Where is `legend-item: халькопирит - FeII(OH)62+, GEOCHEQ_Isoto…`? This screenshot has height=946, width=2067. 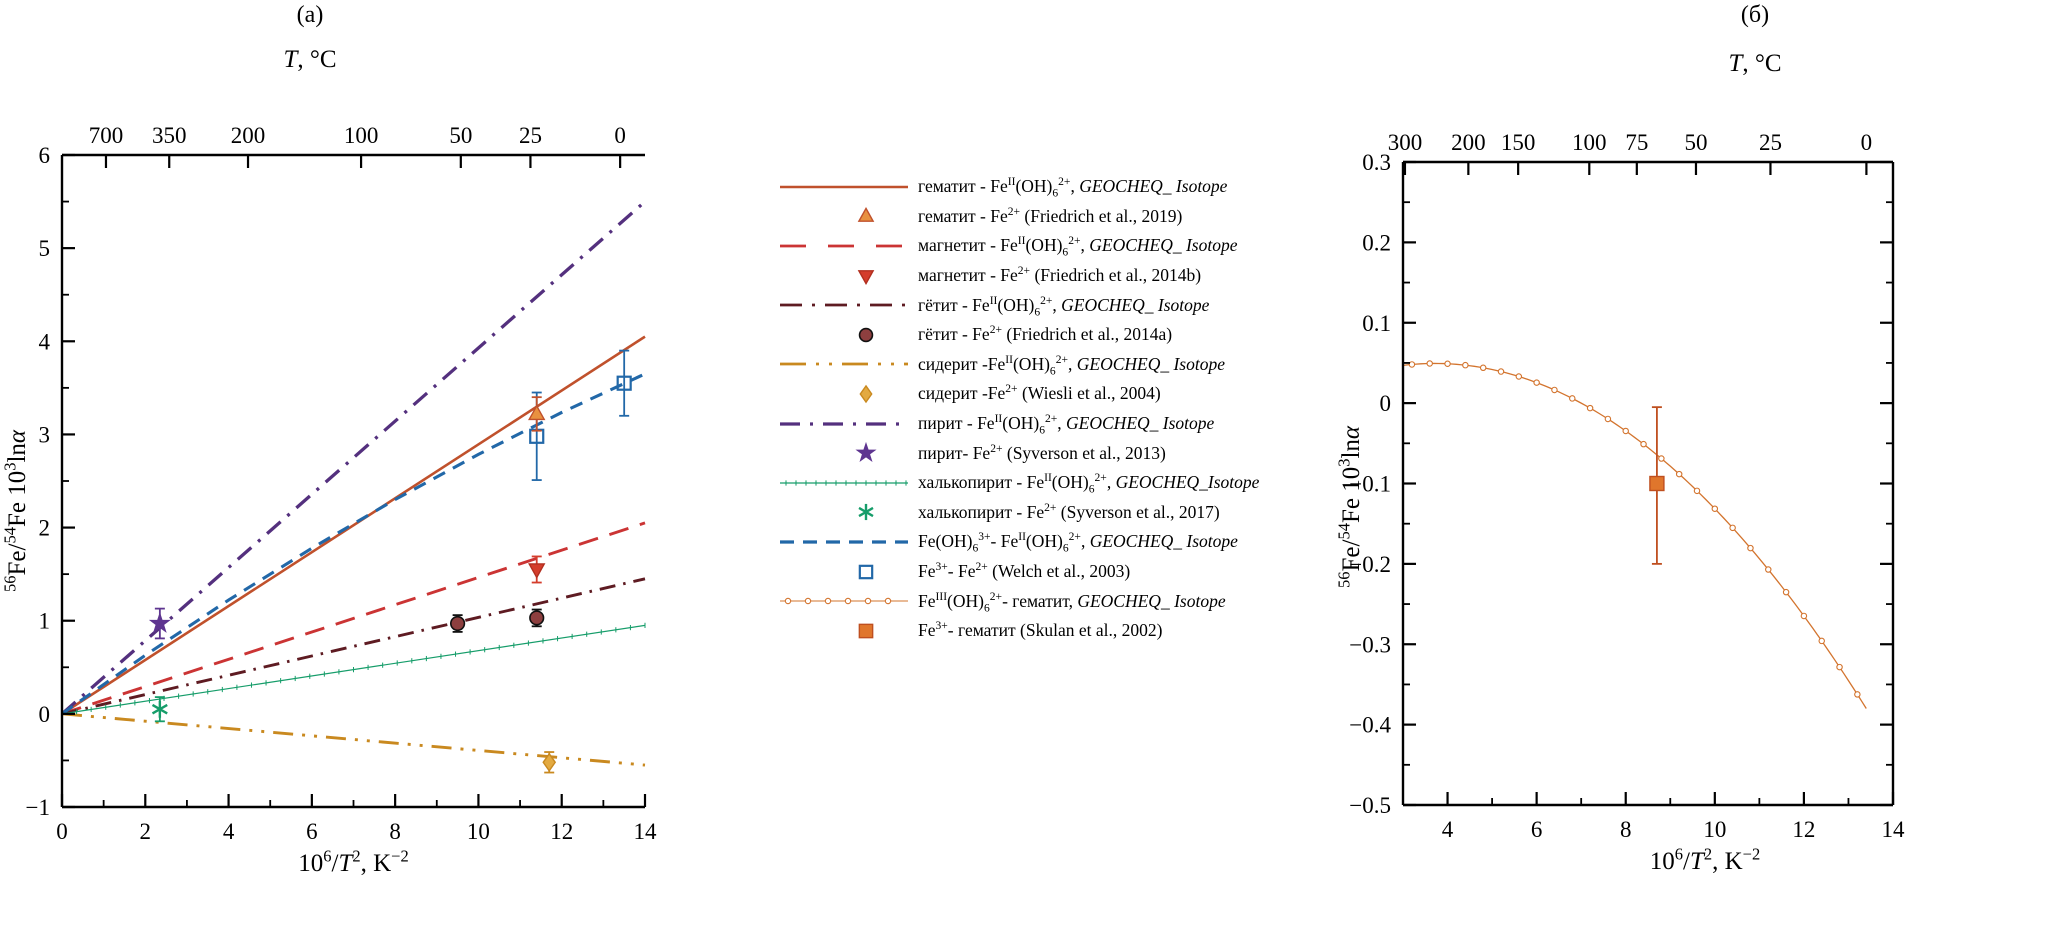 legend-item: халькопирит - FeII(OH)62+, GEOCHEQ_Isoto… is located at coordinates (1078, 483).